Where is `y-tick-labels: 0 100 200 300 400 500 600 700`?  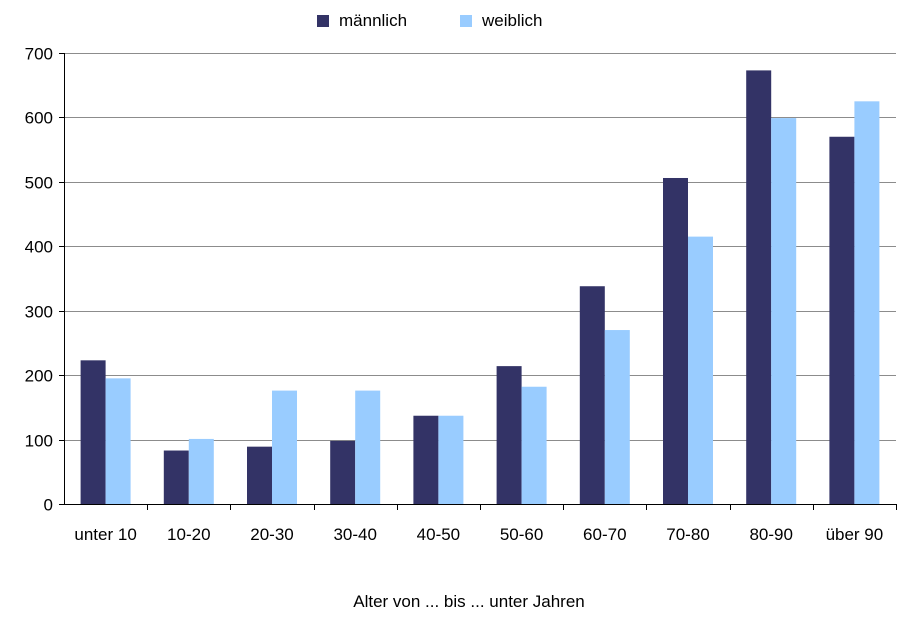 y-tick-labels: 0 100 200 300 400 500 600 700 is located at coordinates (39, 280).